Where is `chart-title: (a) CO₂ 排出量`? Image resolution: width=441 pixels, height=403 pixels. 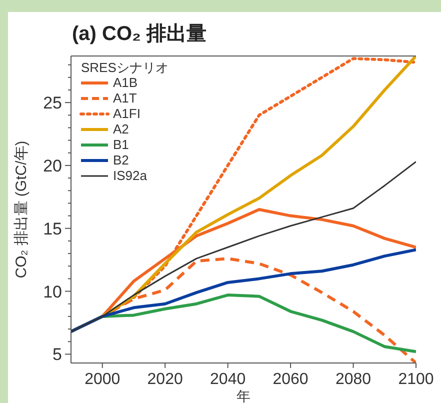
chart-title: (a) CO₂ 排出量 is located at coordinates (139, 34).